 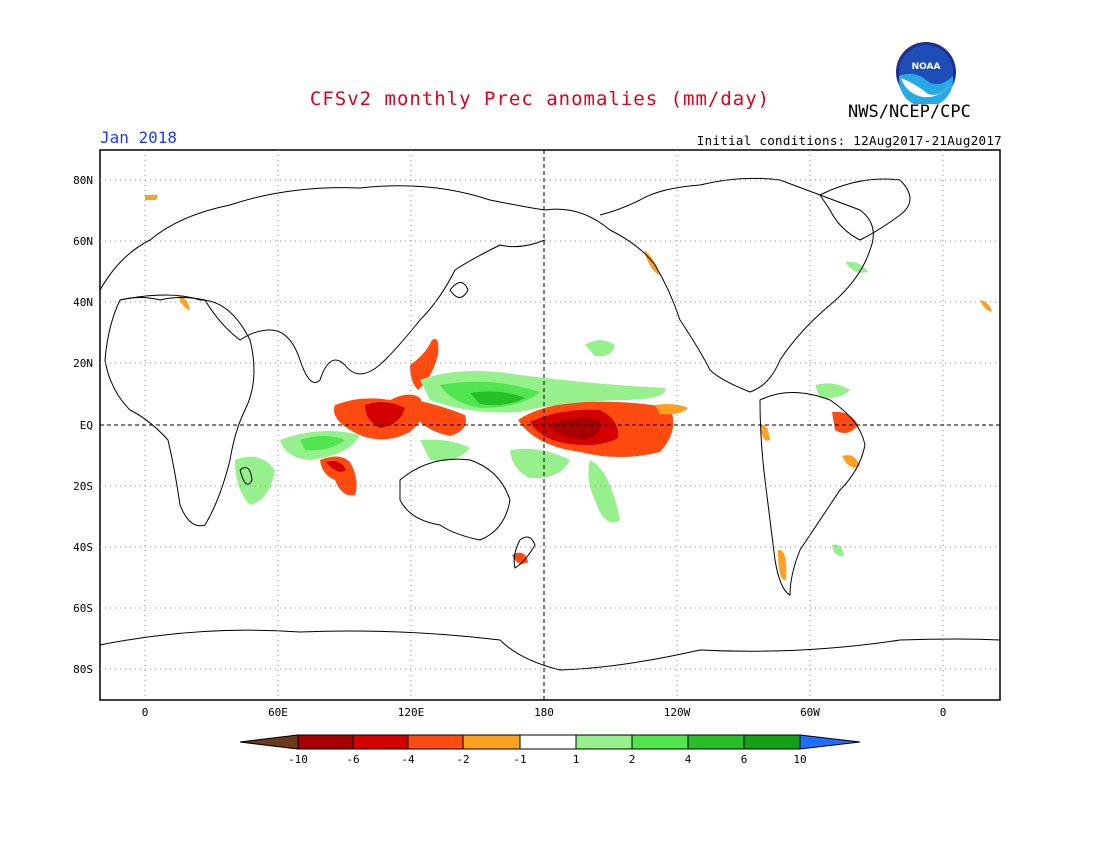 What do you see at coordinates (83, 669) in the screenshot?
I see `lat-label: 80S` at bounding box center [83, 669].